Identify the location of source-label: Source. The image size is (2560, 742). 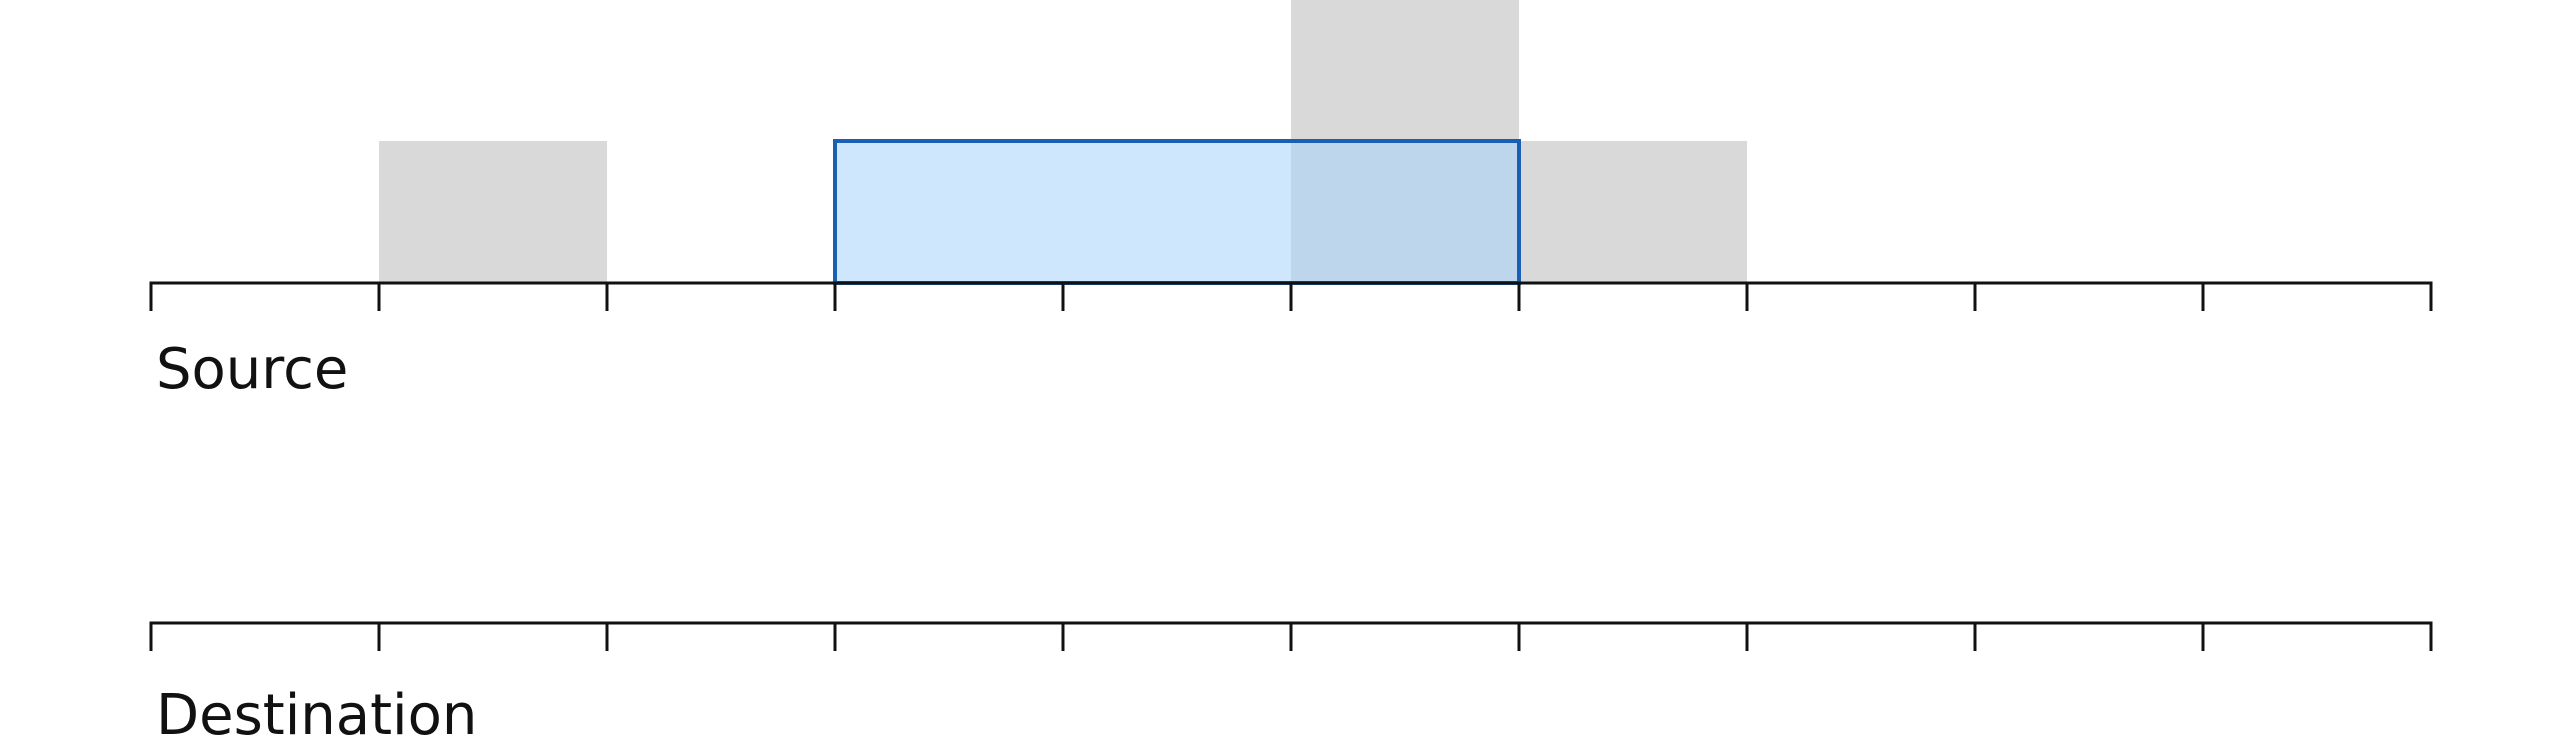
(252, 369).